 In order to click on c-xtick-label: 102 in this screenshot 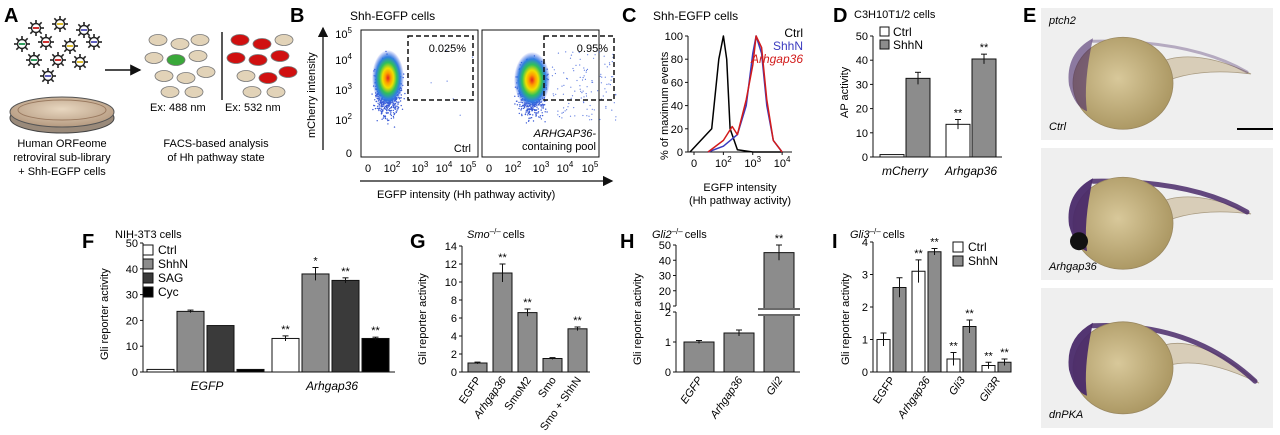, I will do `click(723, 162)`.